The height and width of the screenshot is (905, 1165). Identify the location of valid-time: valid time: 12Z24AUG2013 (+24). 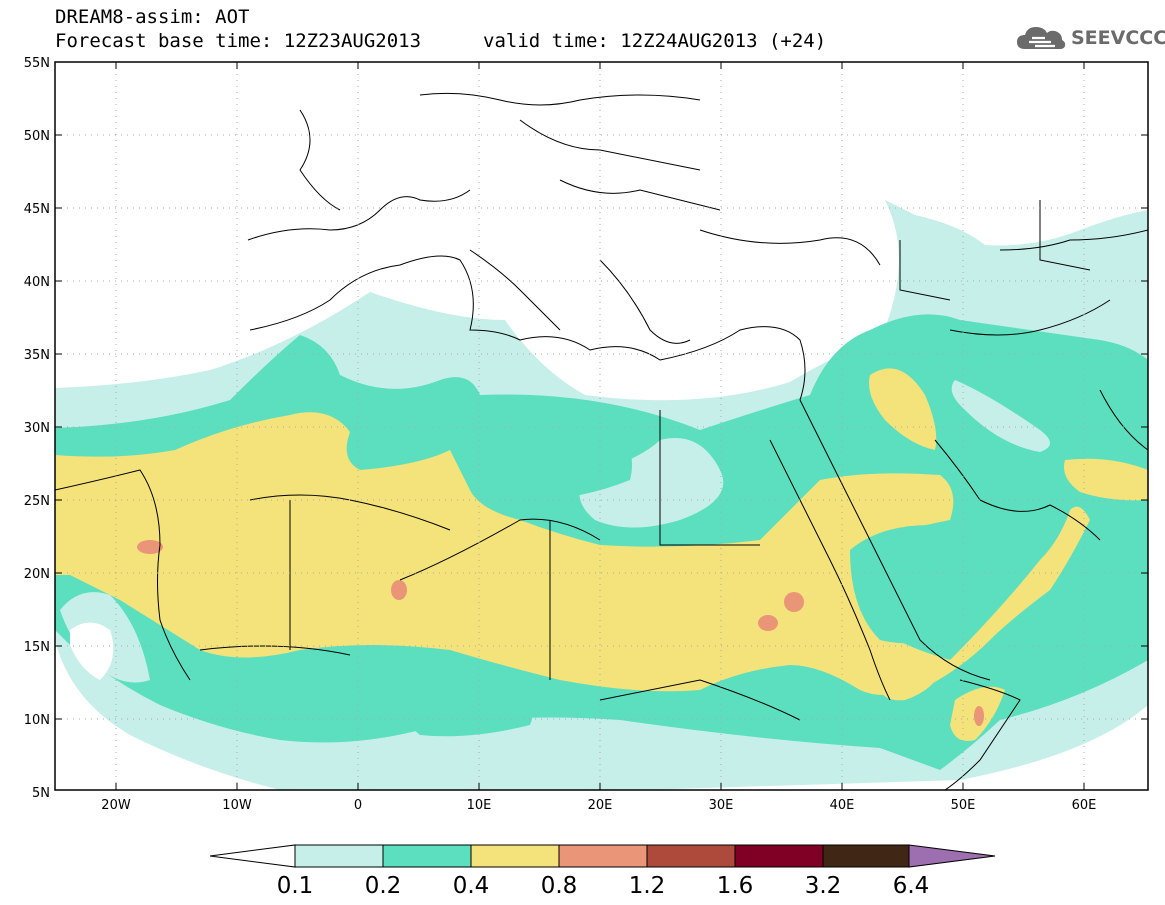
(655, 41).